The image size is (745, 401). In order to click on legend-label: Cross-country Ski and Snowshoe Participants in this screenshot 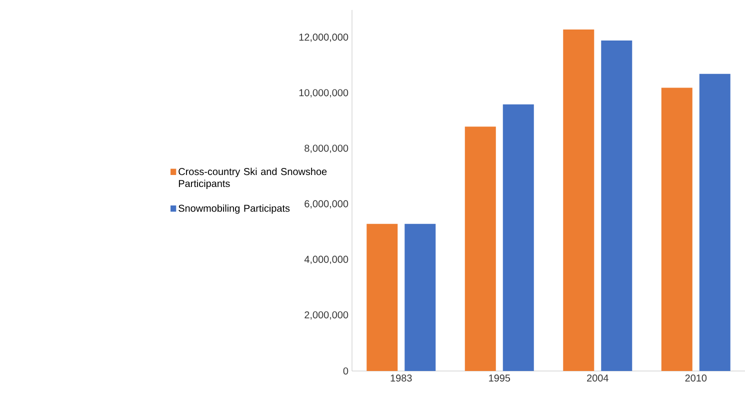, I will do `click(252, 179)`.